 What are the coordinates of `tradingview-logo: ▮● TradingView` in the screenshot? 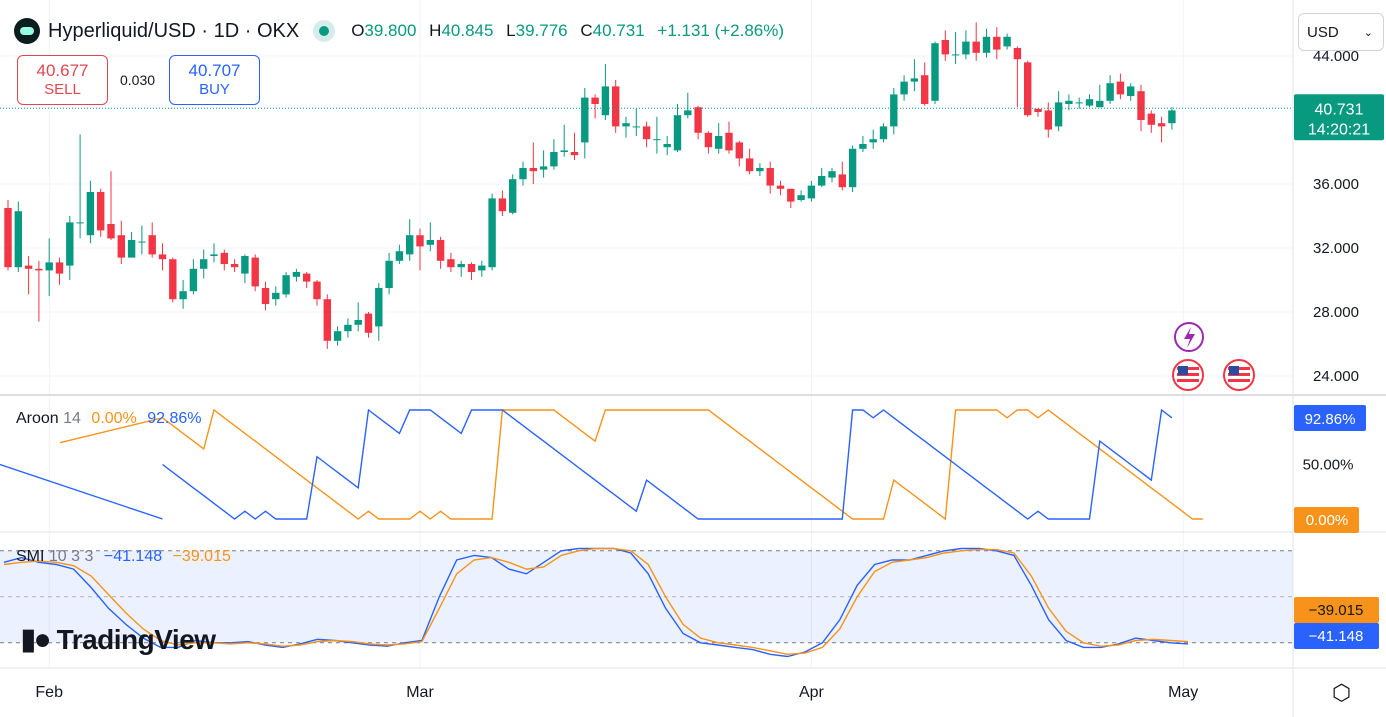 It's located at (118, 639).